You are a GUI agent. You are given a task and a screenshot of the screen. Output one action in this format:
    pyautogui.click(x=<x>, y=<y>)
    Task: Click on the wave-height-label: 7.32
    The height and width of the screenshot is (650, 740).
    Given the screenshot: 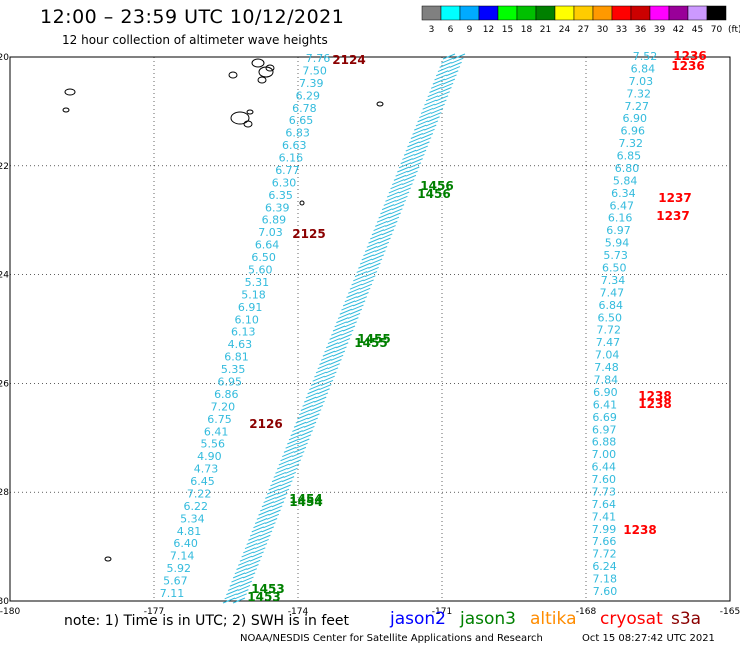 What is the action you would take?
    pyautogui.click(x=639, y=93)
    